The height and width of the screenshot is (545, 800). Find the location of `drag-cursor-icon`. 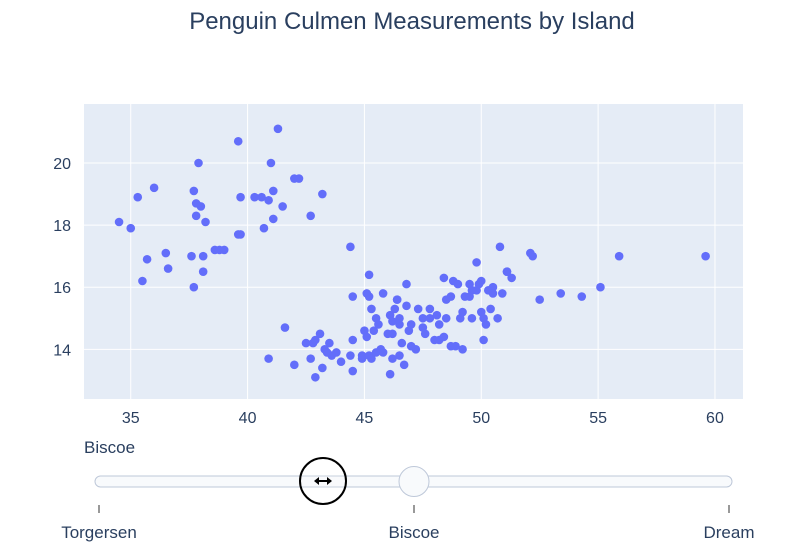

drag-cursor-icon is located at coordinates (323, 481).